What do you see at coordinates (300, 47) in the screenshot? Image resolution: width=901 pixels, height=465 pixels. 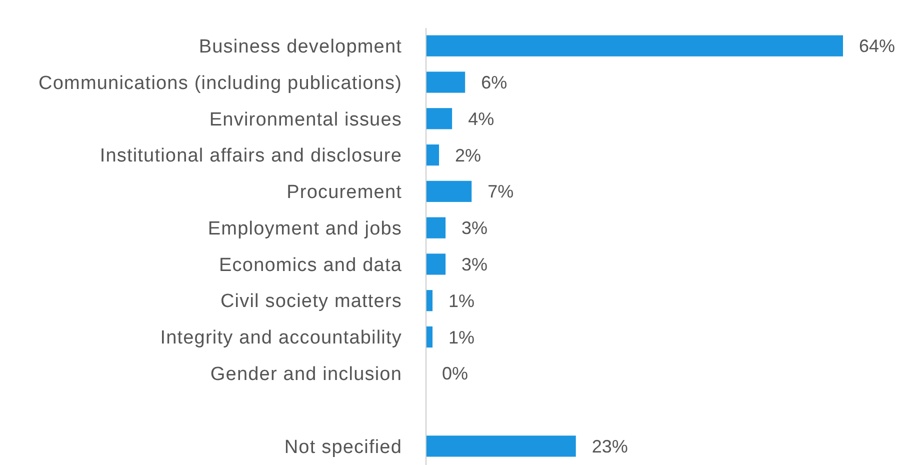 I see `y-tick-label: Business development` at bounding box center [300, 47].